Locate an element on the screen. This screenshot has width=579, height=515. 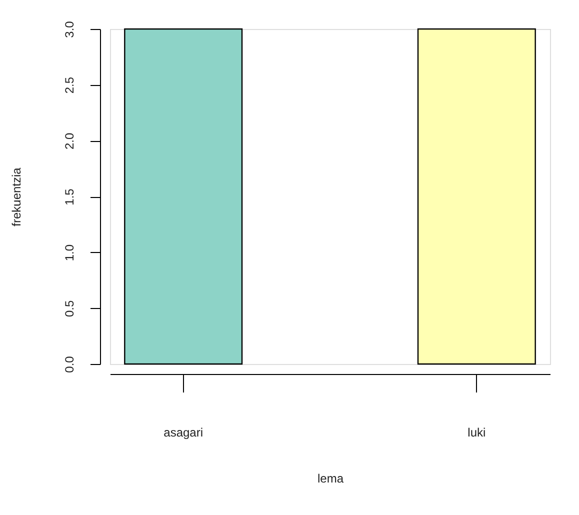
x-axis-title: lema is located at coordinates (330, 479).